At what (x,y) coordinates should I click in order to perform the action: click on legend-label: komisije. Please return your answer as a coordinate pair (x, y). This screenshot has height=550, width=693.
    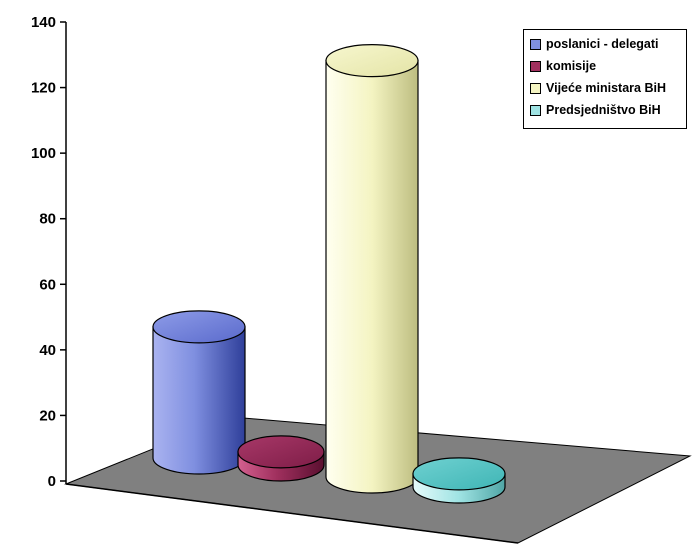
    Looking at the image, I should click on (571, 66).